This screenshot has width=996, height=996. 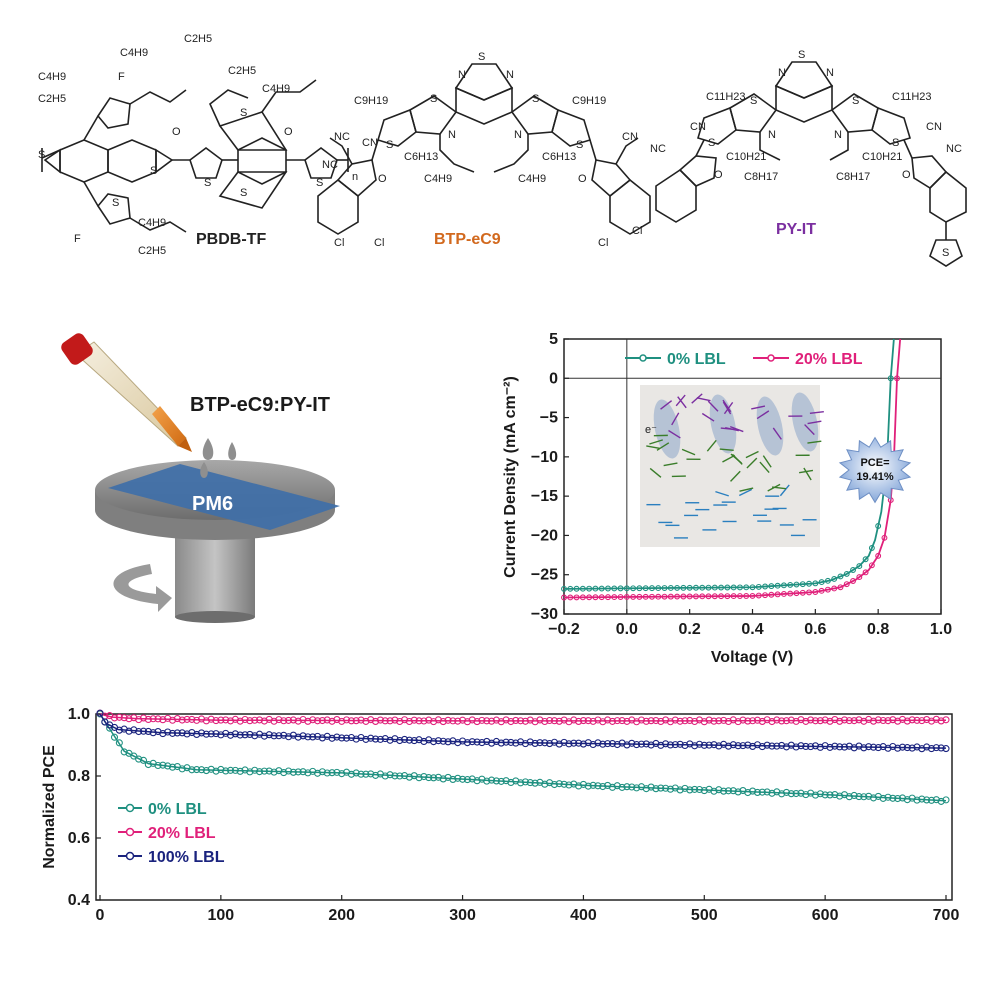 What do you see at coordinates (130, 832) in the screenshot?
I see `legend-marker` at bounding box center [130, 832].